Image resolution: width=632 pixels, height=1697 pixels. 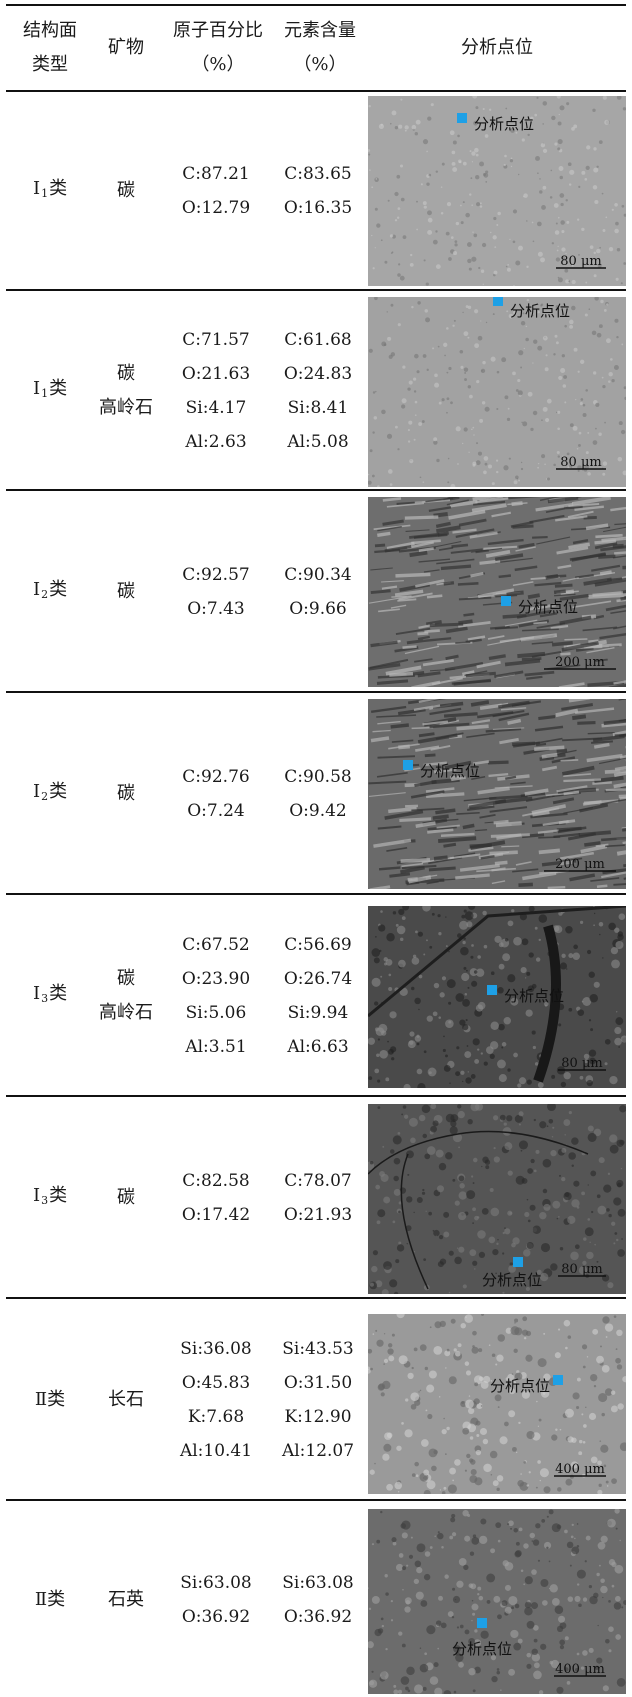 I want to click on header-element-content: 元素含量 （%）, so click(x=320, y=48).